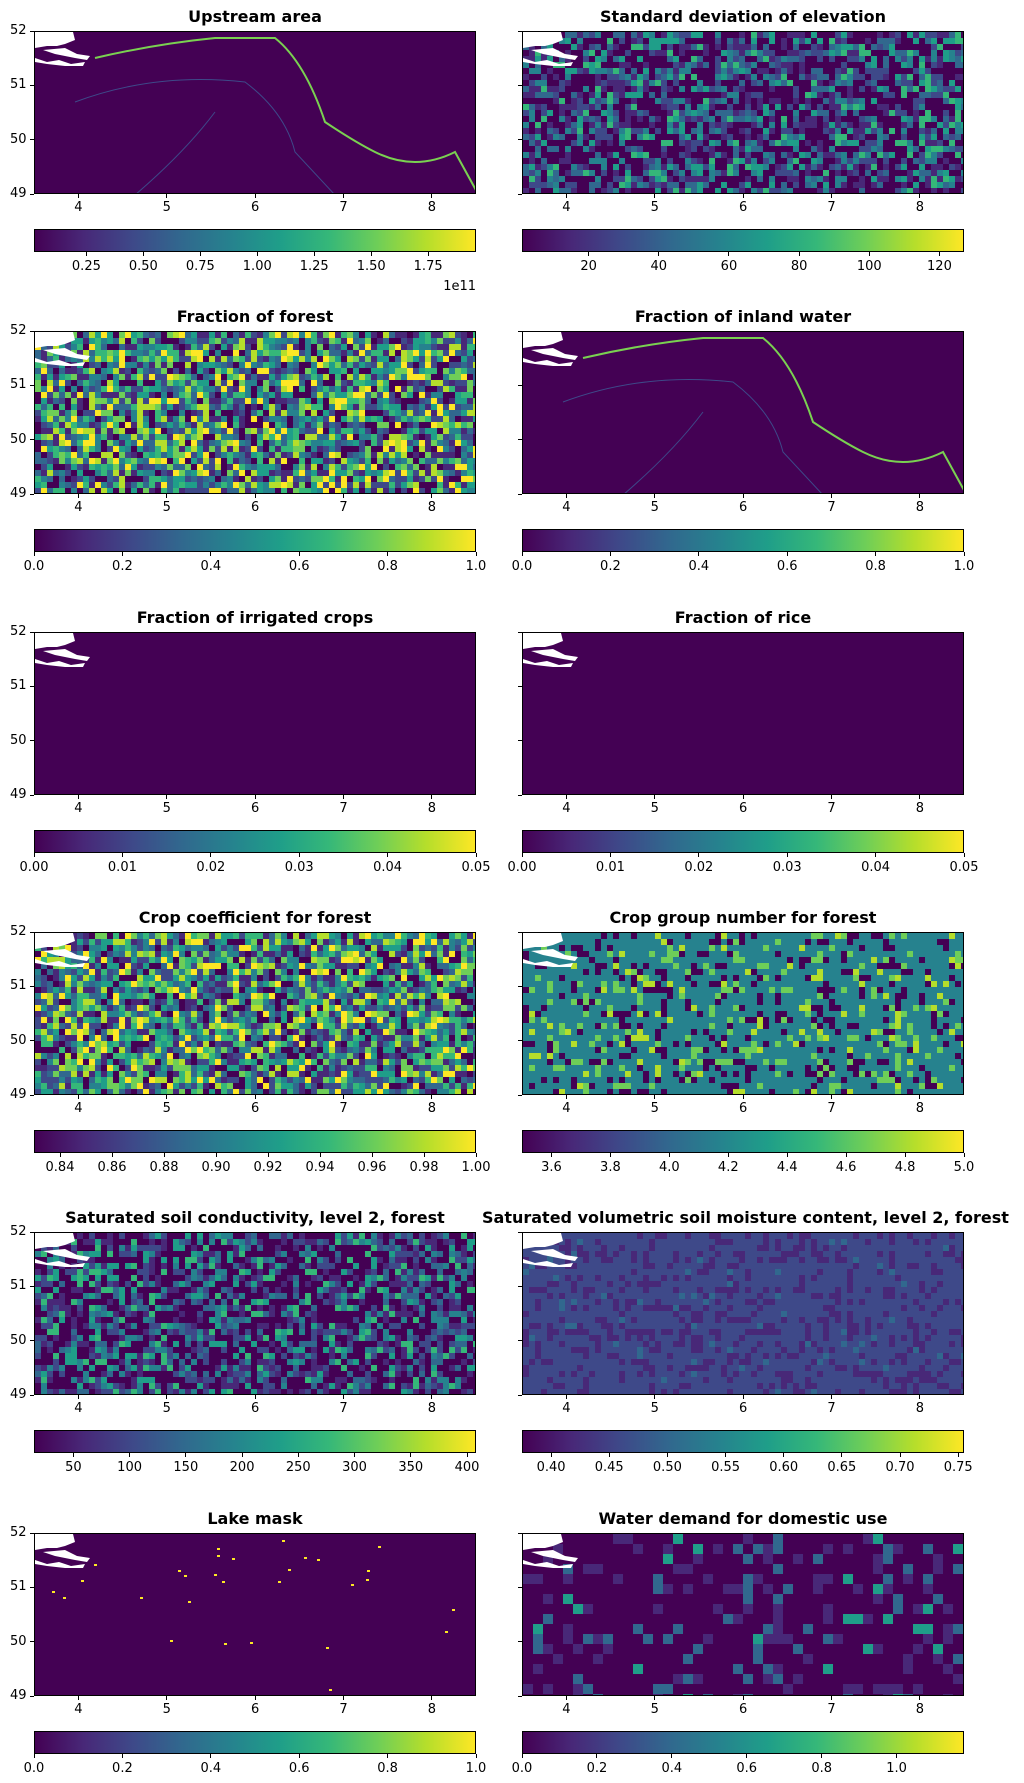 Image resolution: width=1024 pixels, height=1783 pixels. What do you see at coordinates (122, 867) in the screenshot?
I see `colorbar-tick-label: 0.01` at bounding box center [122, 867].